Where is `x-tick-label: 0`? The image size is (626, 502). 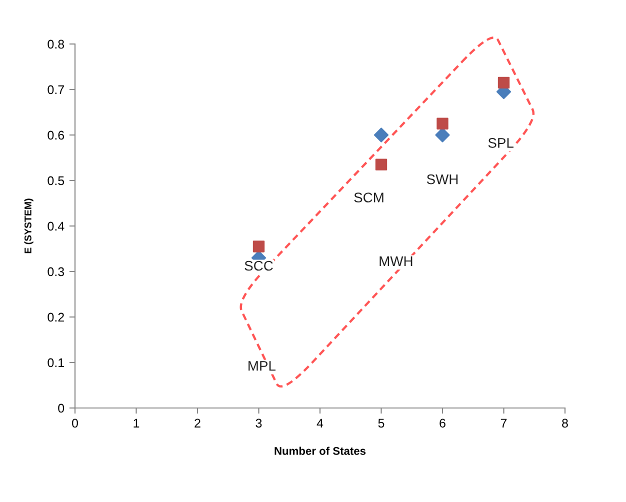 x-tick-label: 0 is located at coordinates (75, 423).